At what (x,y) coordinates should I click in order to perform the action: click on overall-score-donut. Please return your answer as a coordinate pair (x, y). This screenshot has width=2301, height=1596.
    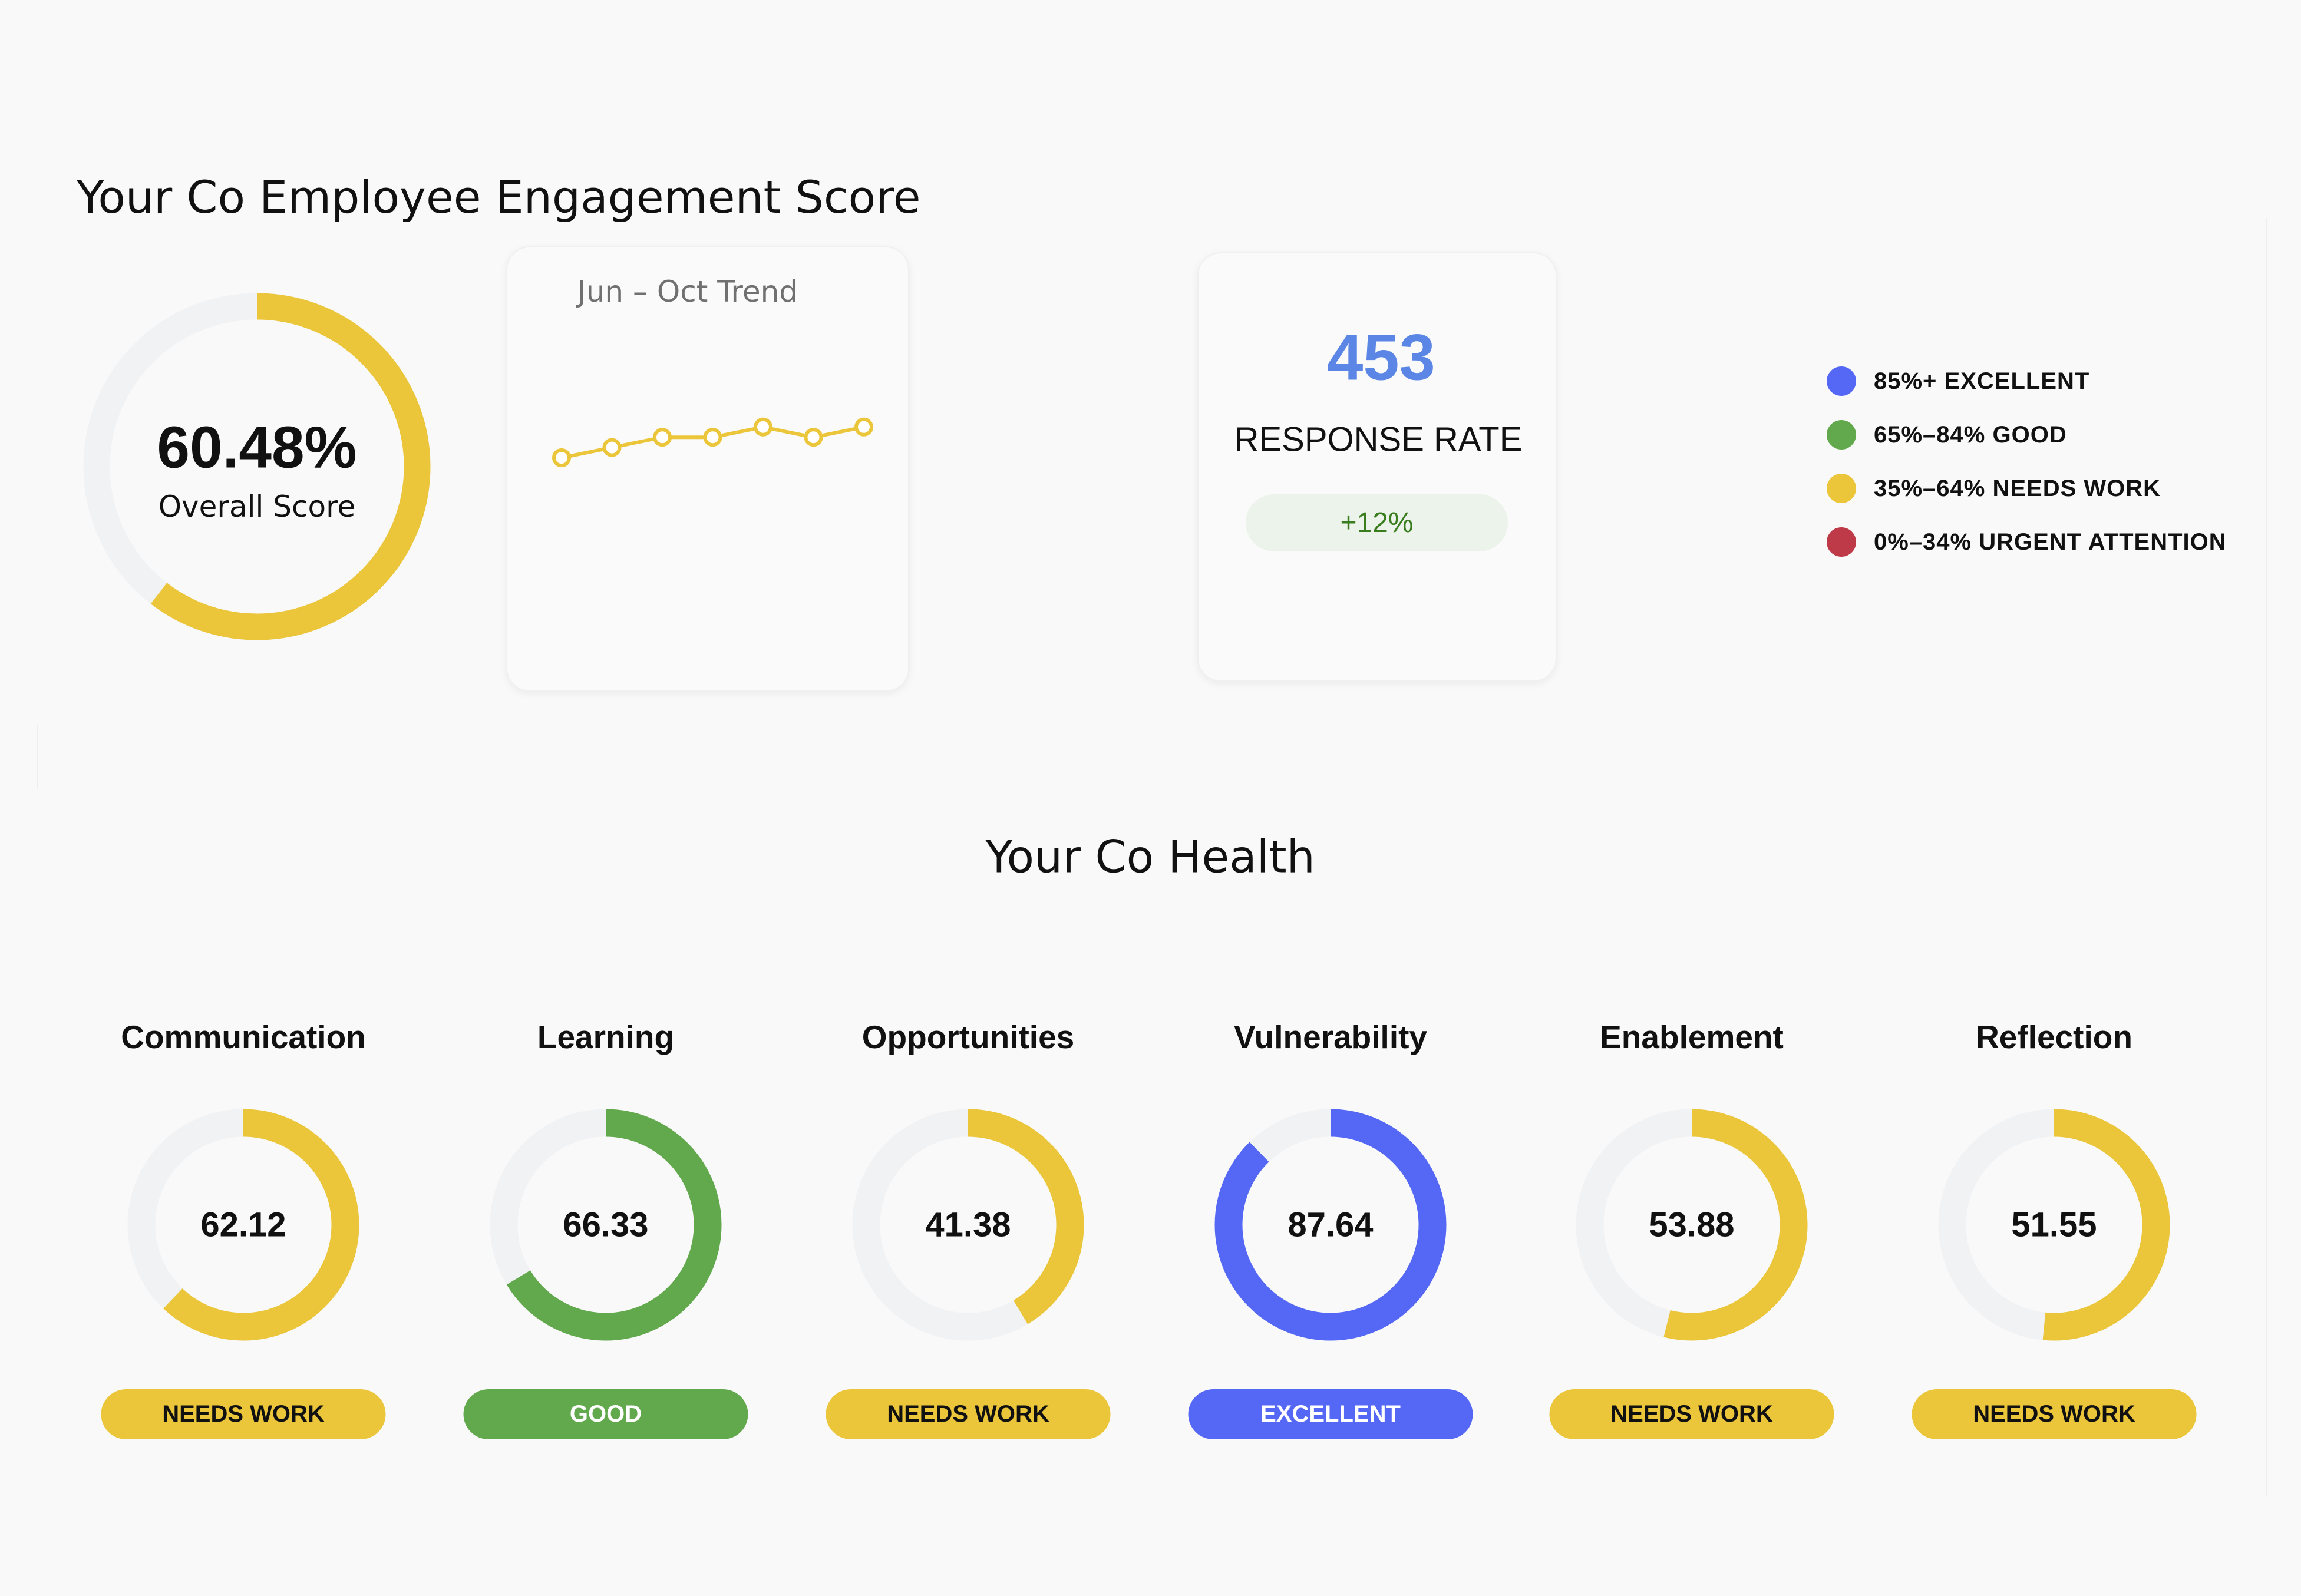
    Looking at the image, I should click on (257, 467).